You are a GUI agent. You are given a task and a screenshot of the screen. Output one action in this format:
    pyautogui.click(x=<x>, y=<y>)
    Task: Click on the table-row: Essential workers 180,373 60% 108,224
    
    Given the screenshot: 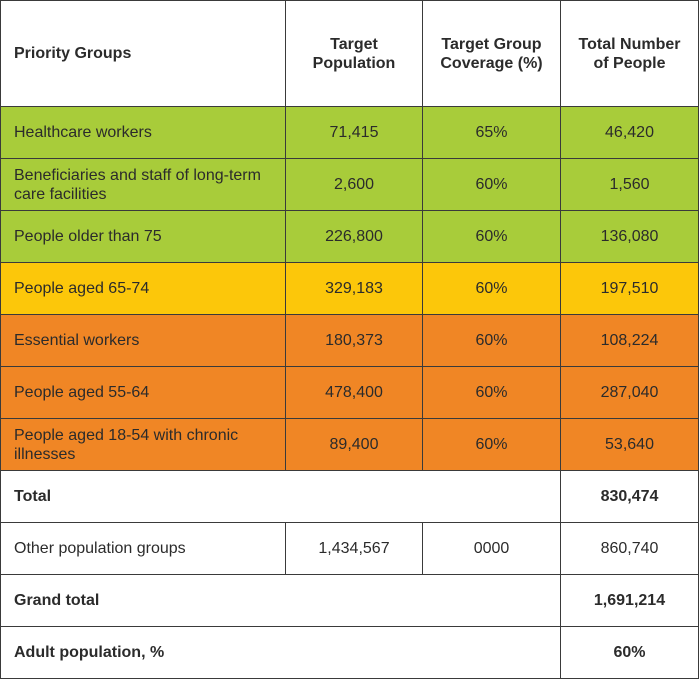 What is the action you would take?
    pyautogui.click(x=349, y=340)
    